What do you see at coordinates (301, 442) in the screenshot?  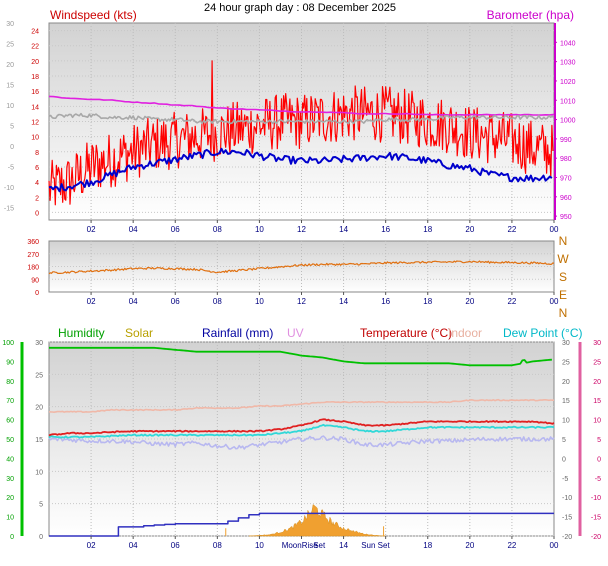 I see `uv-series` at bounding box center [301, 442].